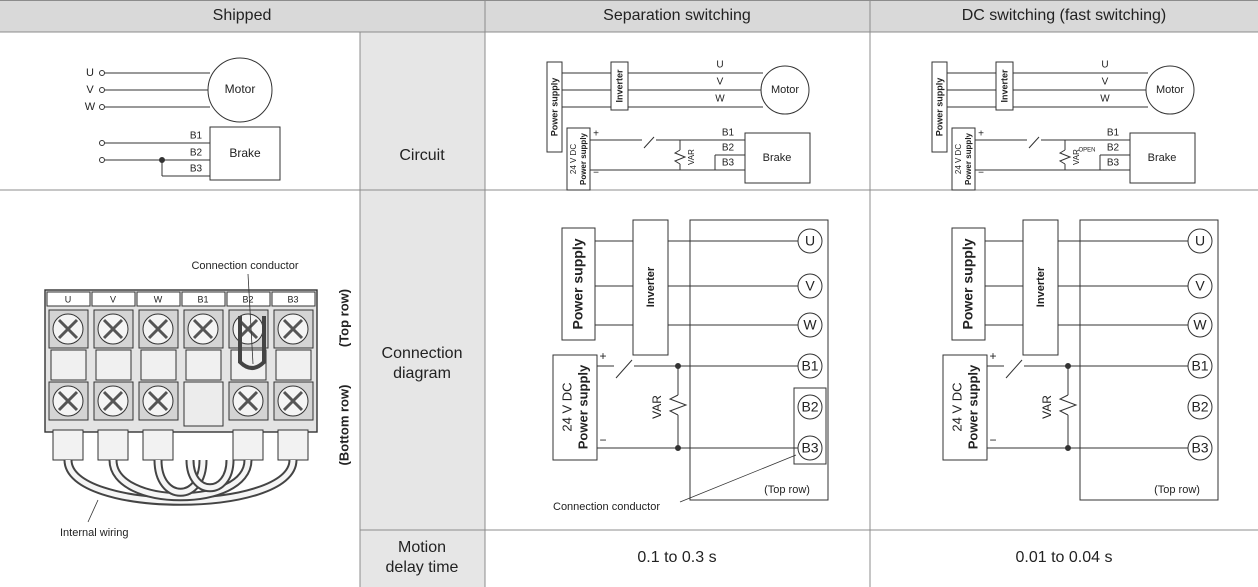  Describe the element at coordinates (1170, 90) in the screenshot. I see `motor` at that location.